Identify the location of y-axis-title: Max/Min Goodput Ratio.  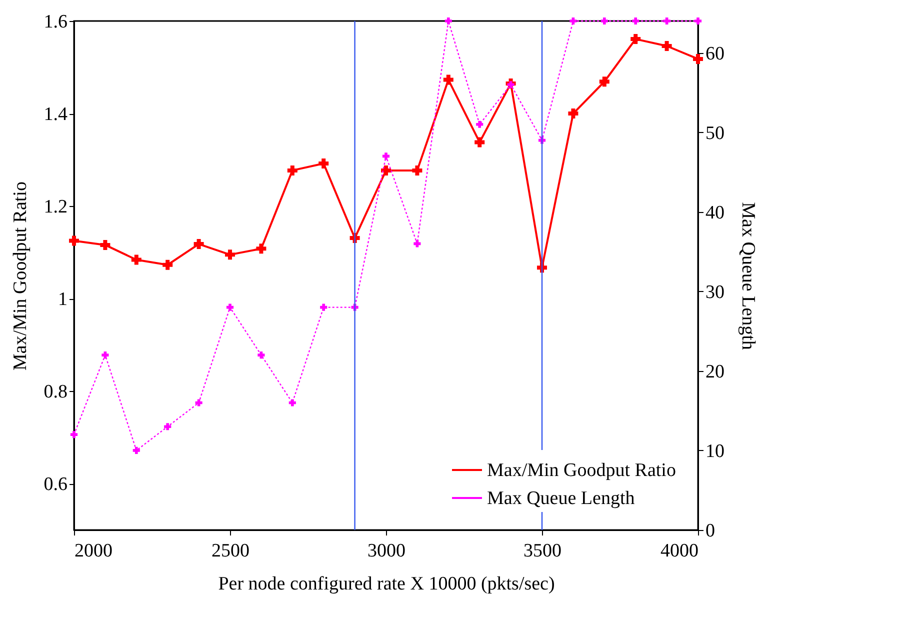
(20, 276).